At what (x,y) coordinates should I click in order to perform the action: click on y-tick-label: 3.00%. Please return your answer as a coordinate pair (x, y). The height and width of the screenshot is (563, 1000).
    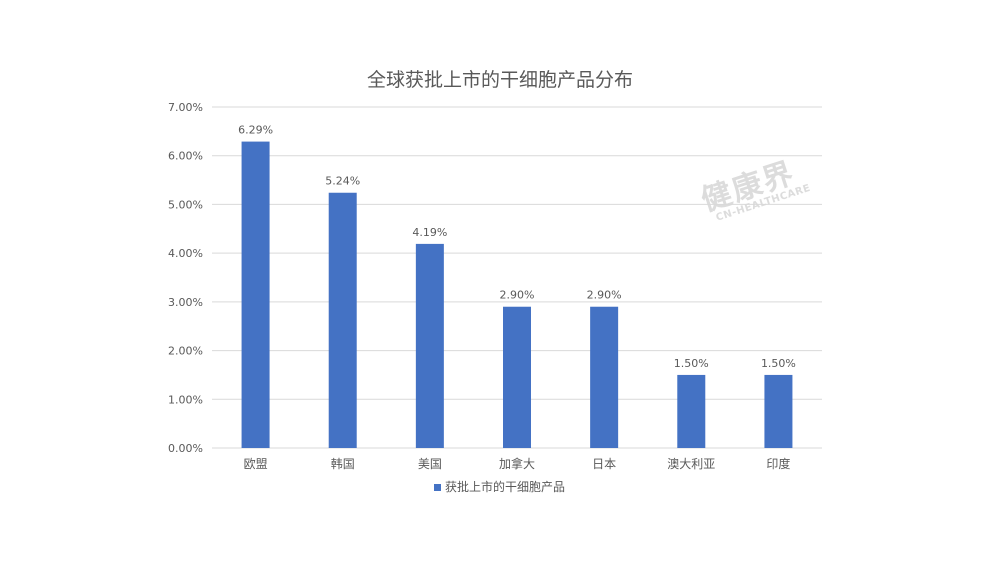
    Looking at the image, I should click on (185, 302).